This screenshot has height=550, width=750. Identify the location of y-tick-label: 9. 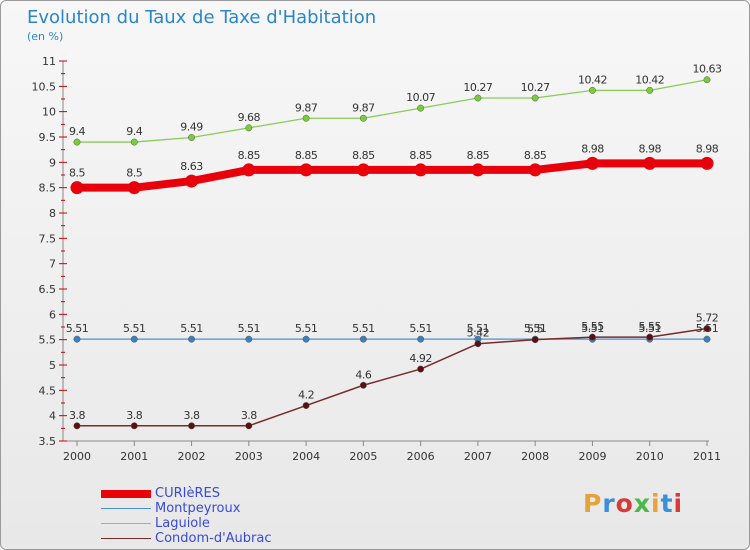
(52, 162).